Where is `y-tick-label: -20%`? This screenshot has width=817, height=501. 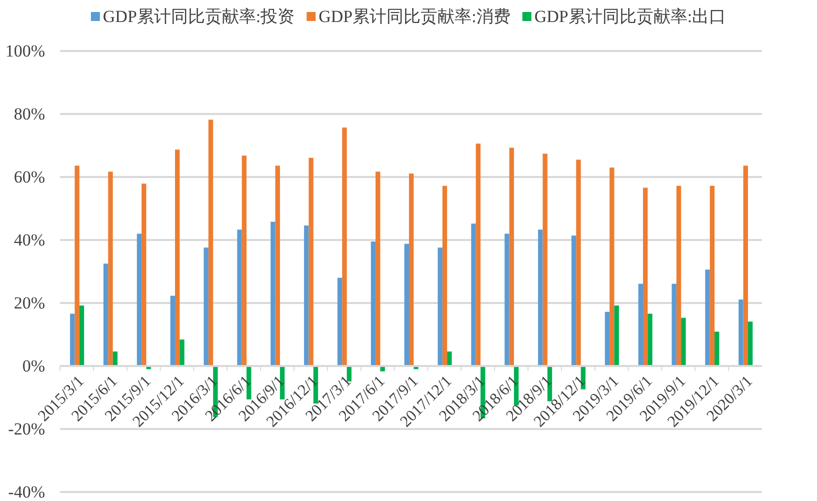
y-tick-label: -20% is located at coordinates (26, 428).